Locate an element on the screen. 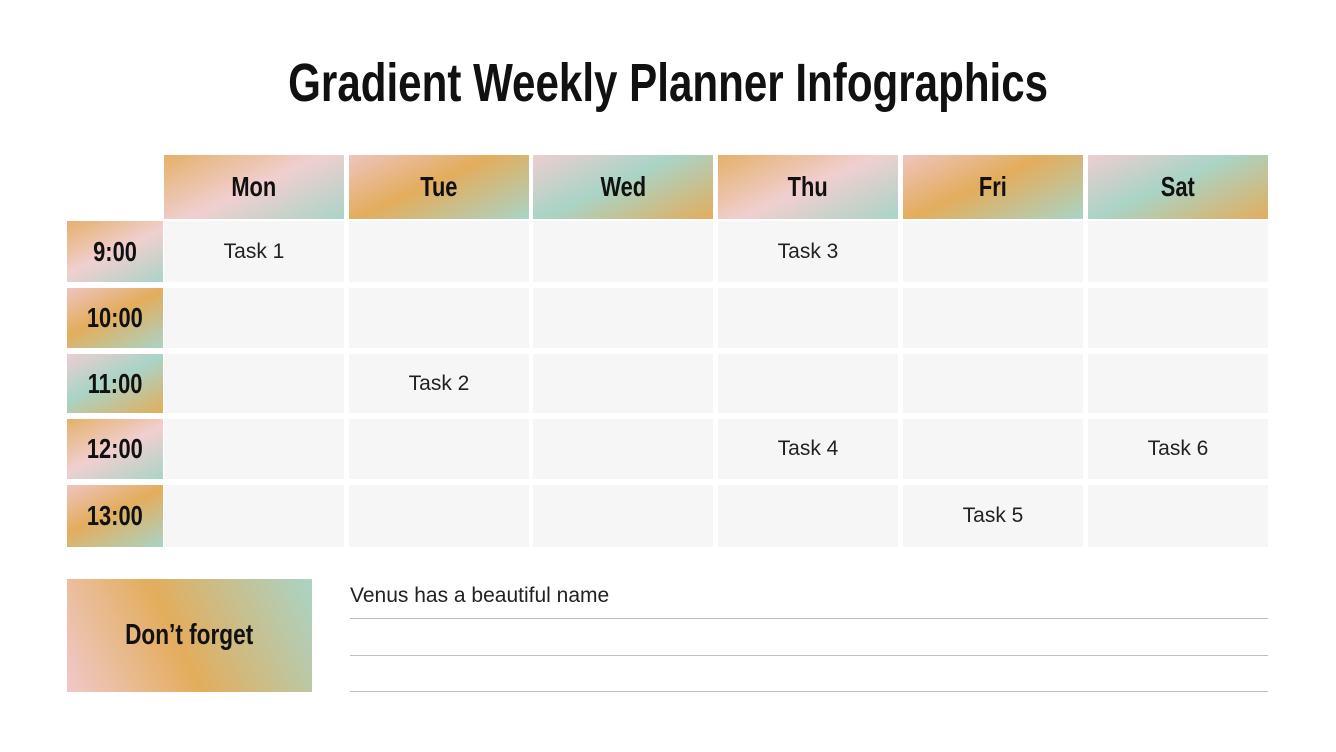 The image size is (1336, 752). time-label: 9:00 is located at coordinates (115, 251).